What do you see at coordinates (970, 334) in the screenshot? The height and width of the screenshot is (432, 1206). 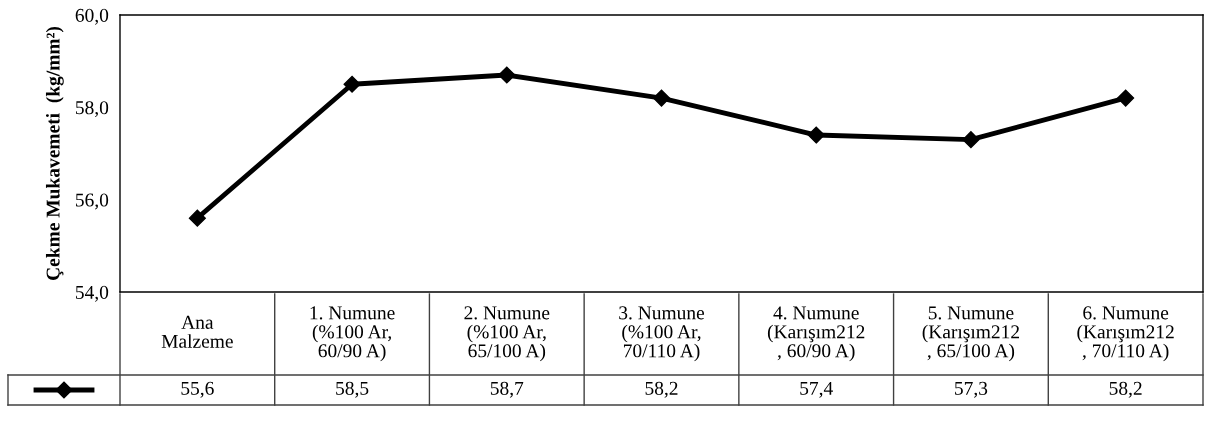 I see `x-tick-label: 5. Numune (Karışım212 , 65/100 A)` at bounding box center [970, 334].